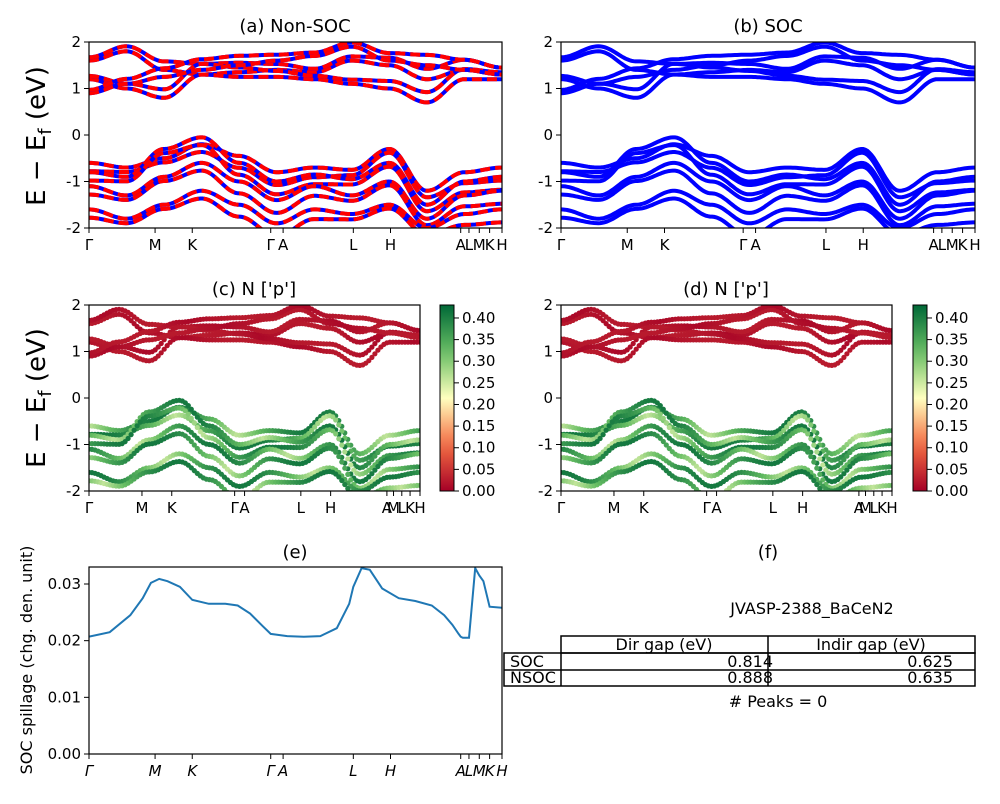 The width and height of the screenshot is (1000, 804). What do you see at coordinates (295, 603) in the screenshot?
I see `pe-plot-area` at bounding box center [295, 603].